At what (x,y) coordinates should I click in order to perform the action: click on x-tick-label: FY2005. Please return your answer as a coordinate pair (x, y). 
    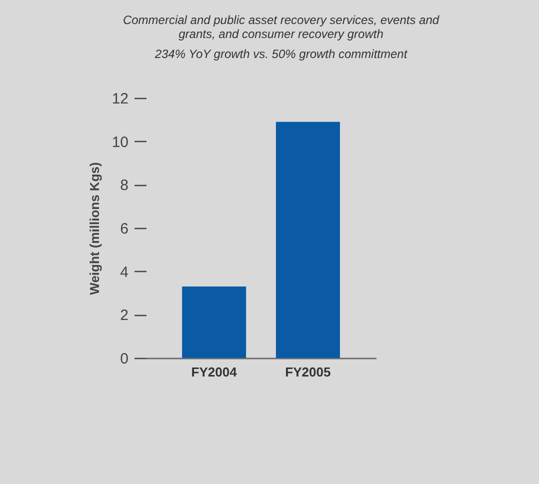
    Looking at the image, I should click on (308, 372).